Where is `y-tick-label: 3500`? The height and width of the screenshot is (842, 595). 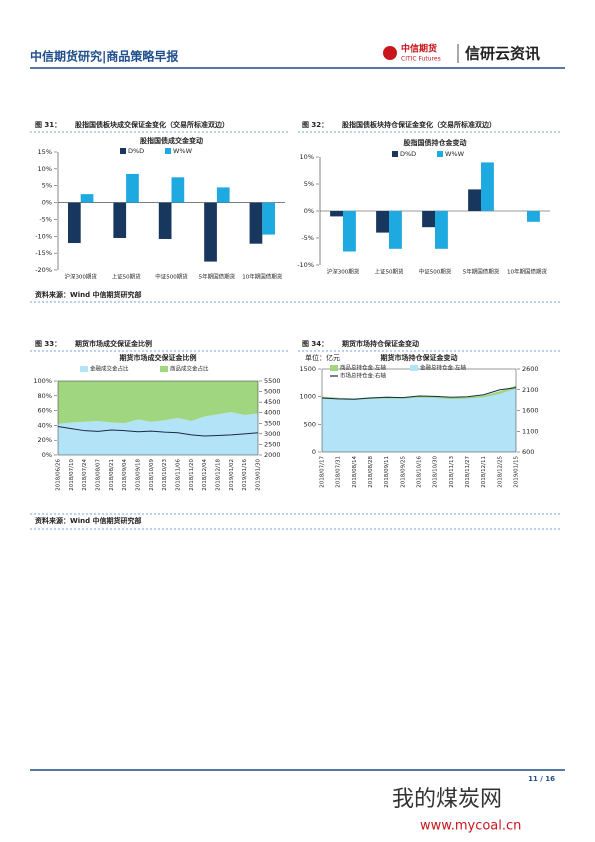 y-tick-label: 3500 is located at coordinates (272, 423).